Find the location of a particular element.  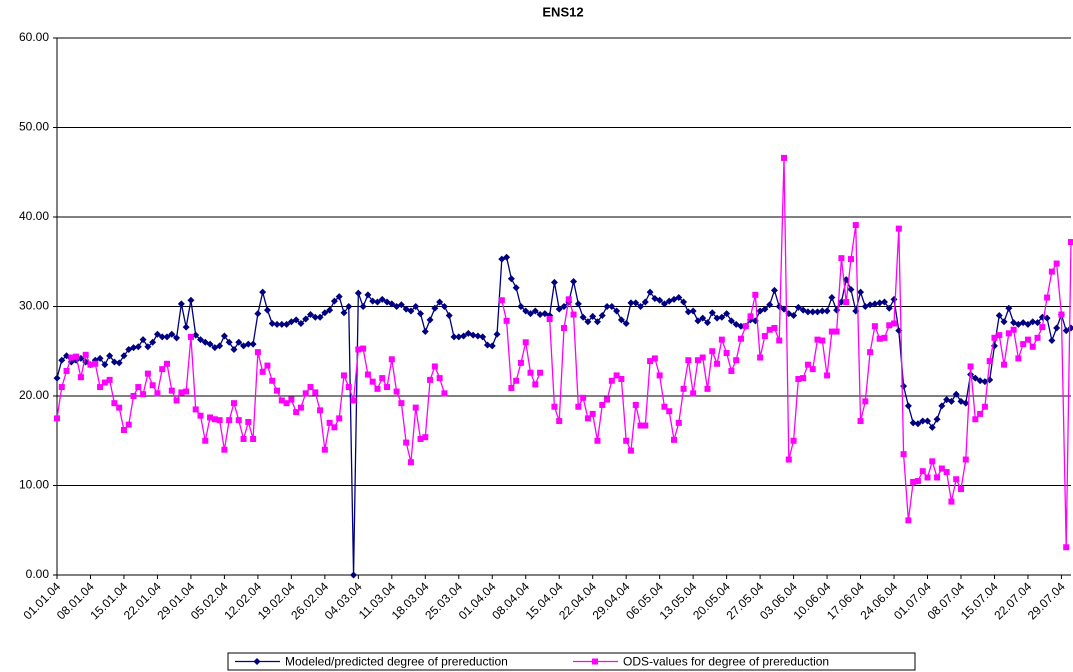

y-tick-label: 20.00 is located at coordinates (34, 395).